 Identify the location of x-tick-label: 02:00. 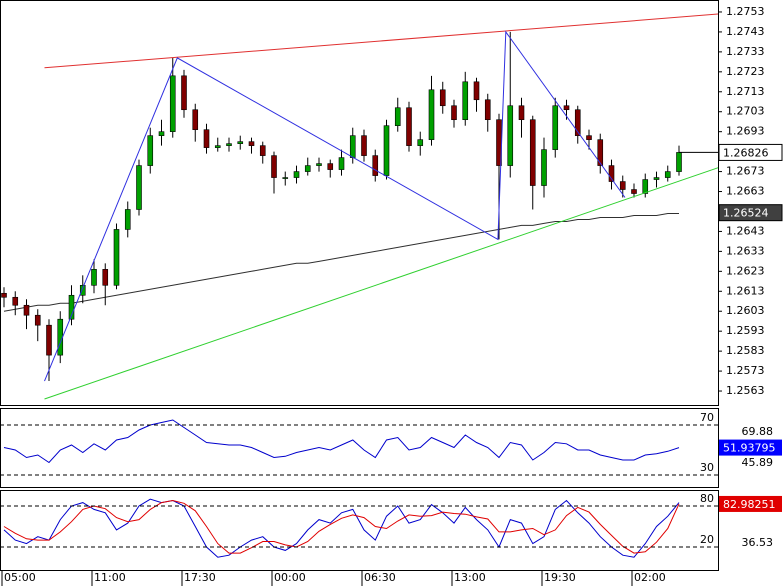
(650, 577).